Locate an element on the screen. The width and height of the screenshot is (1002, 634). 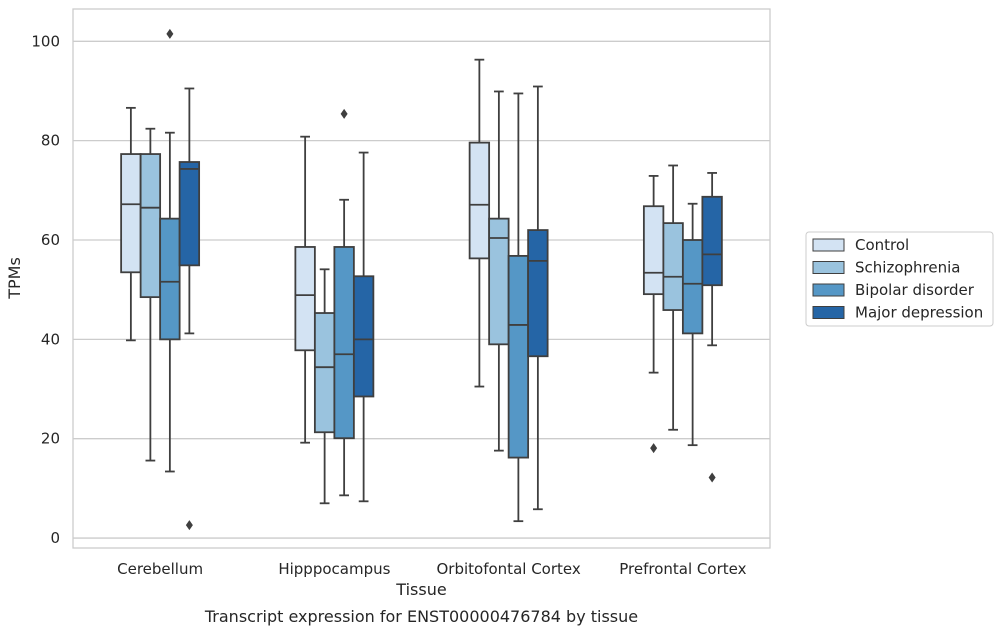
legend-label: Bipolar disorder is located at coordinates (915, 290).